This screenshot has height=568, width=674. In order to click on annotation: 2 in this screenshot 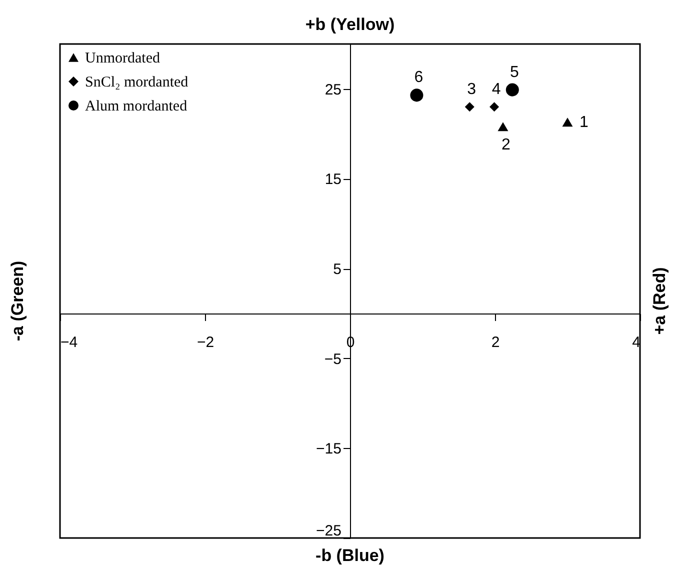, I will do `click(506, 145)`.